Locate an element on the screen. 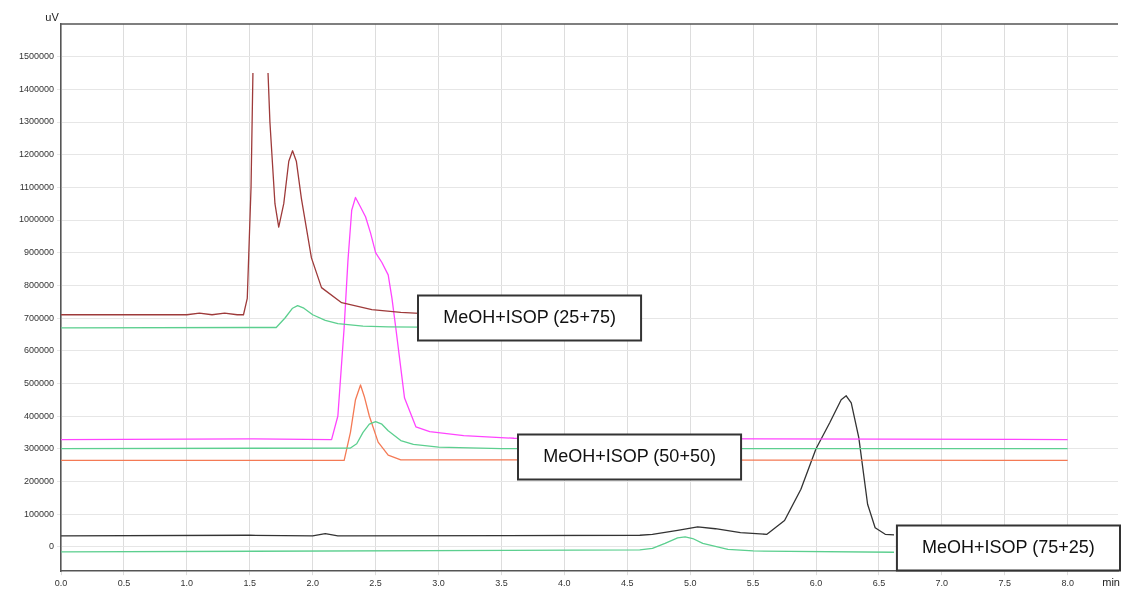  y-tick-label: 700000 is located at coordinates (39, 317).